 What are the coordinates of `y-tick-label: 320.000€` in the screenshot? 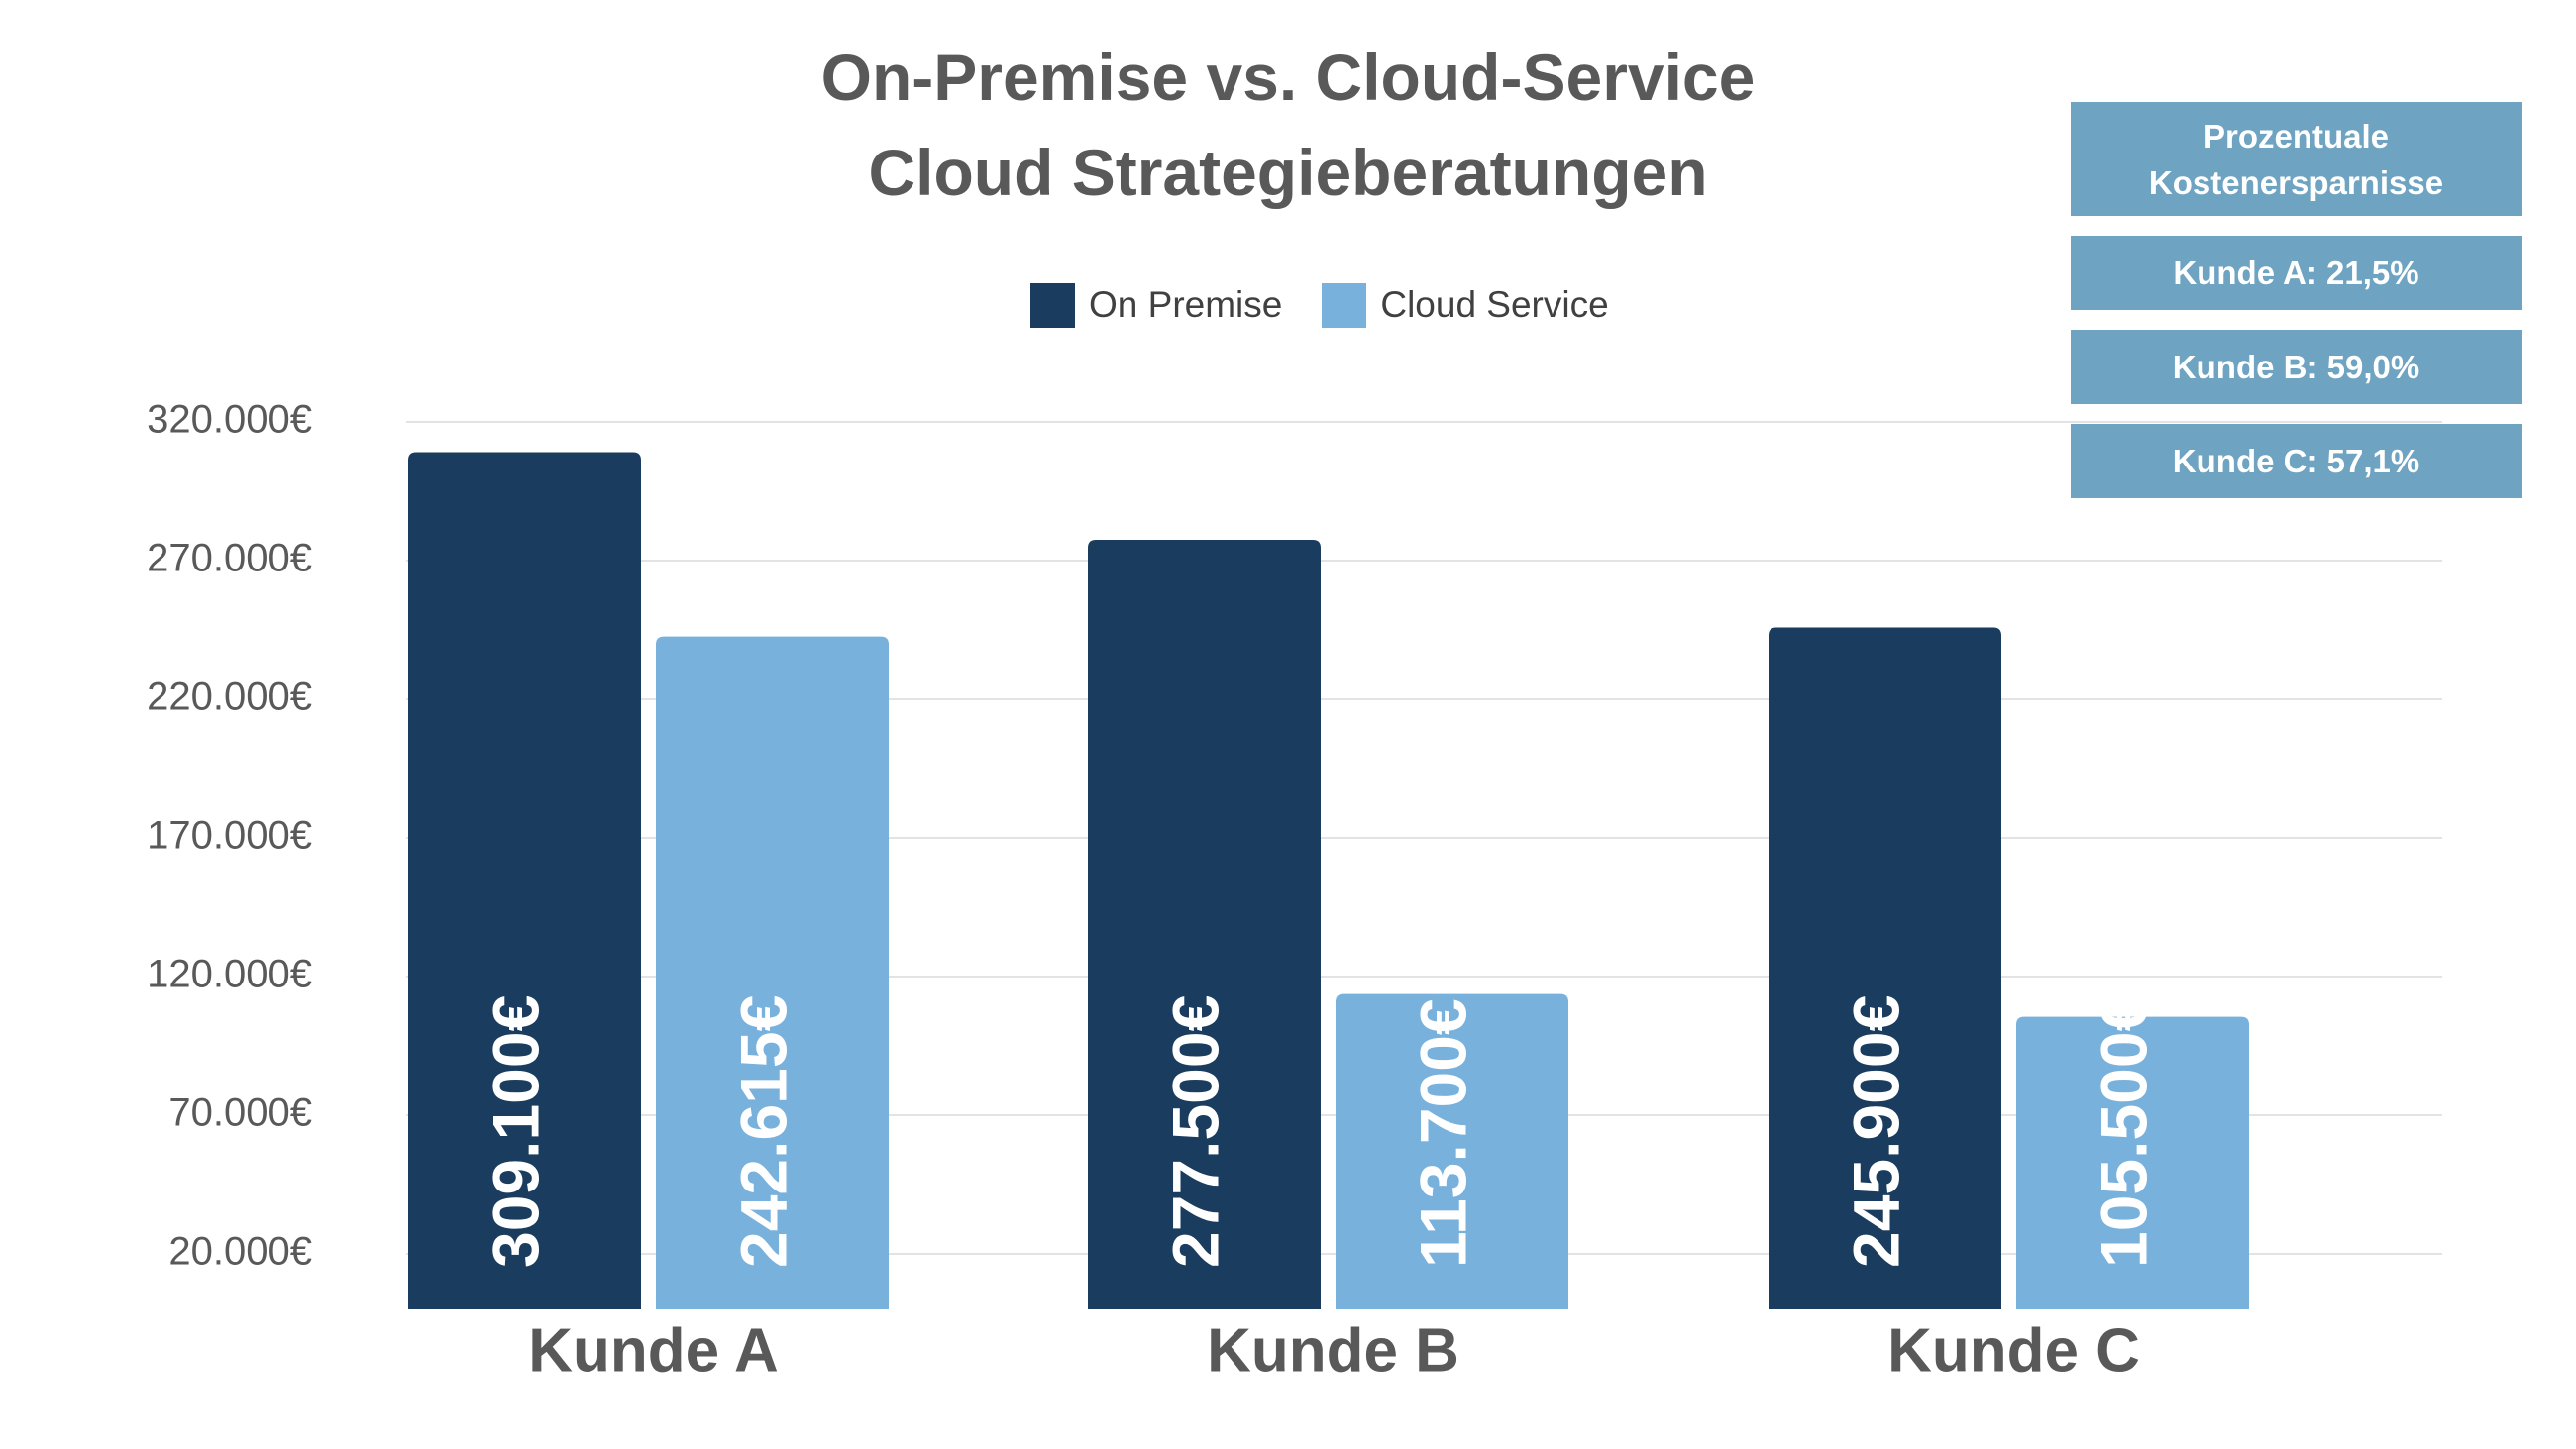 It's located at (230, 420).